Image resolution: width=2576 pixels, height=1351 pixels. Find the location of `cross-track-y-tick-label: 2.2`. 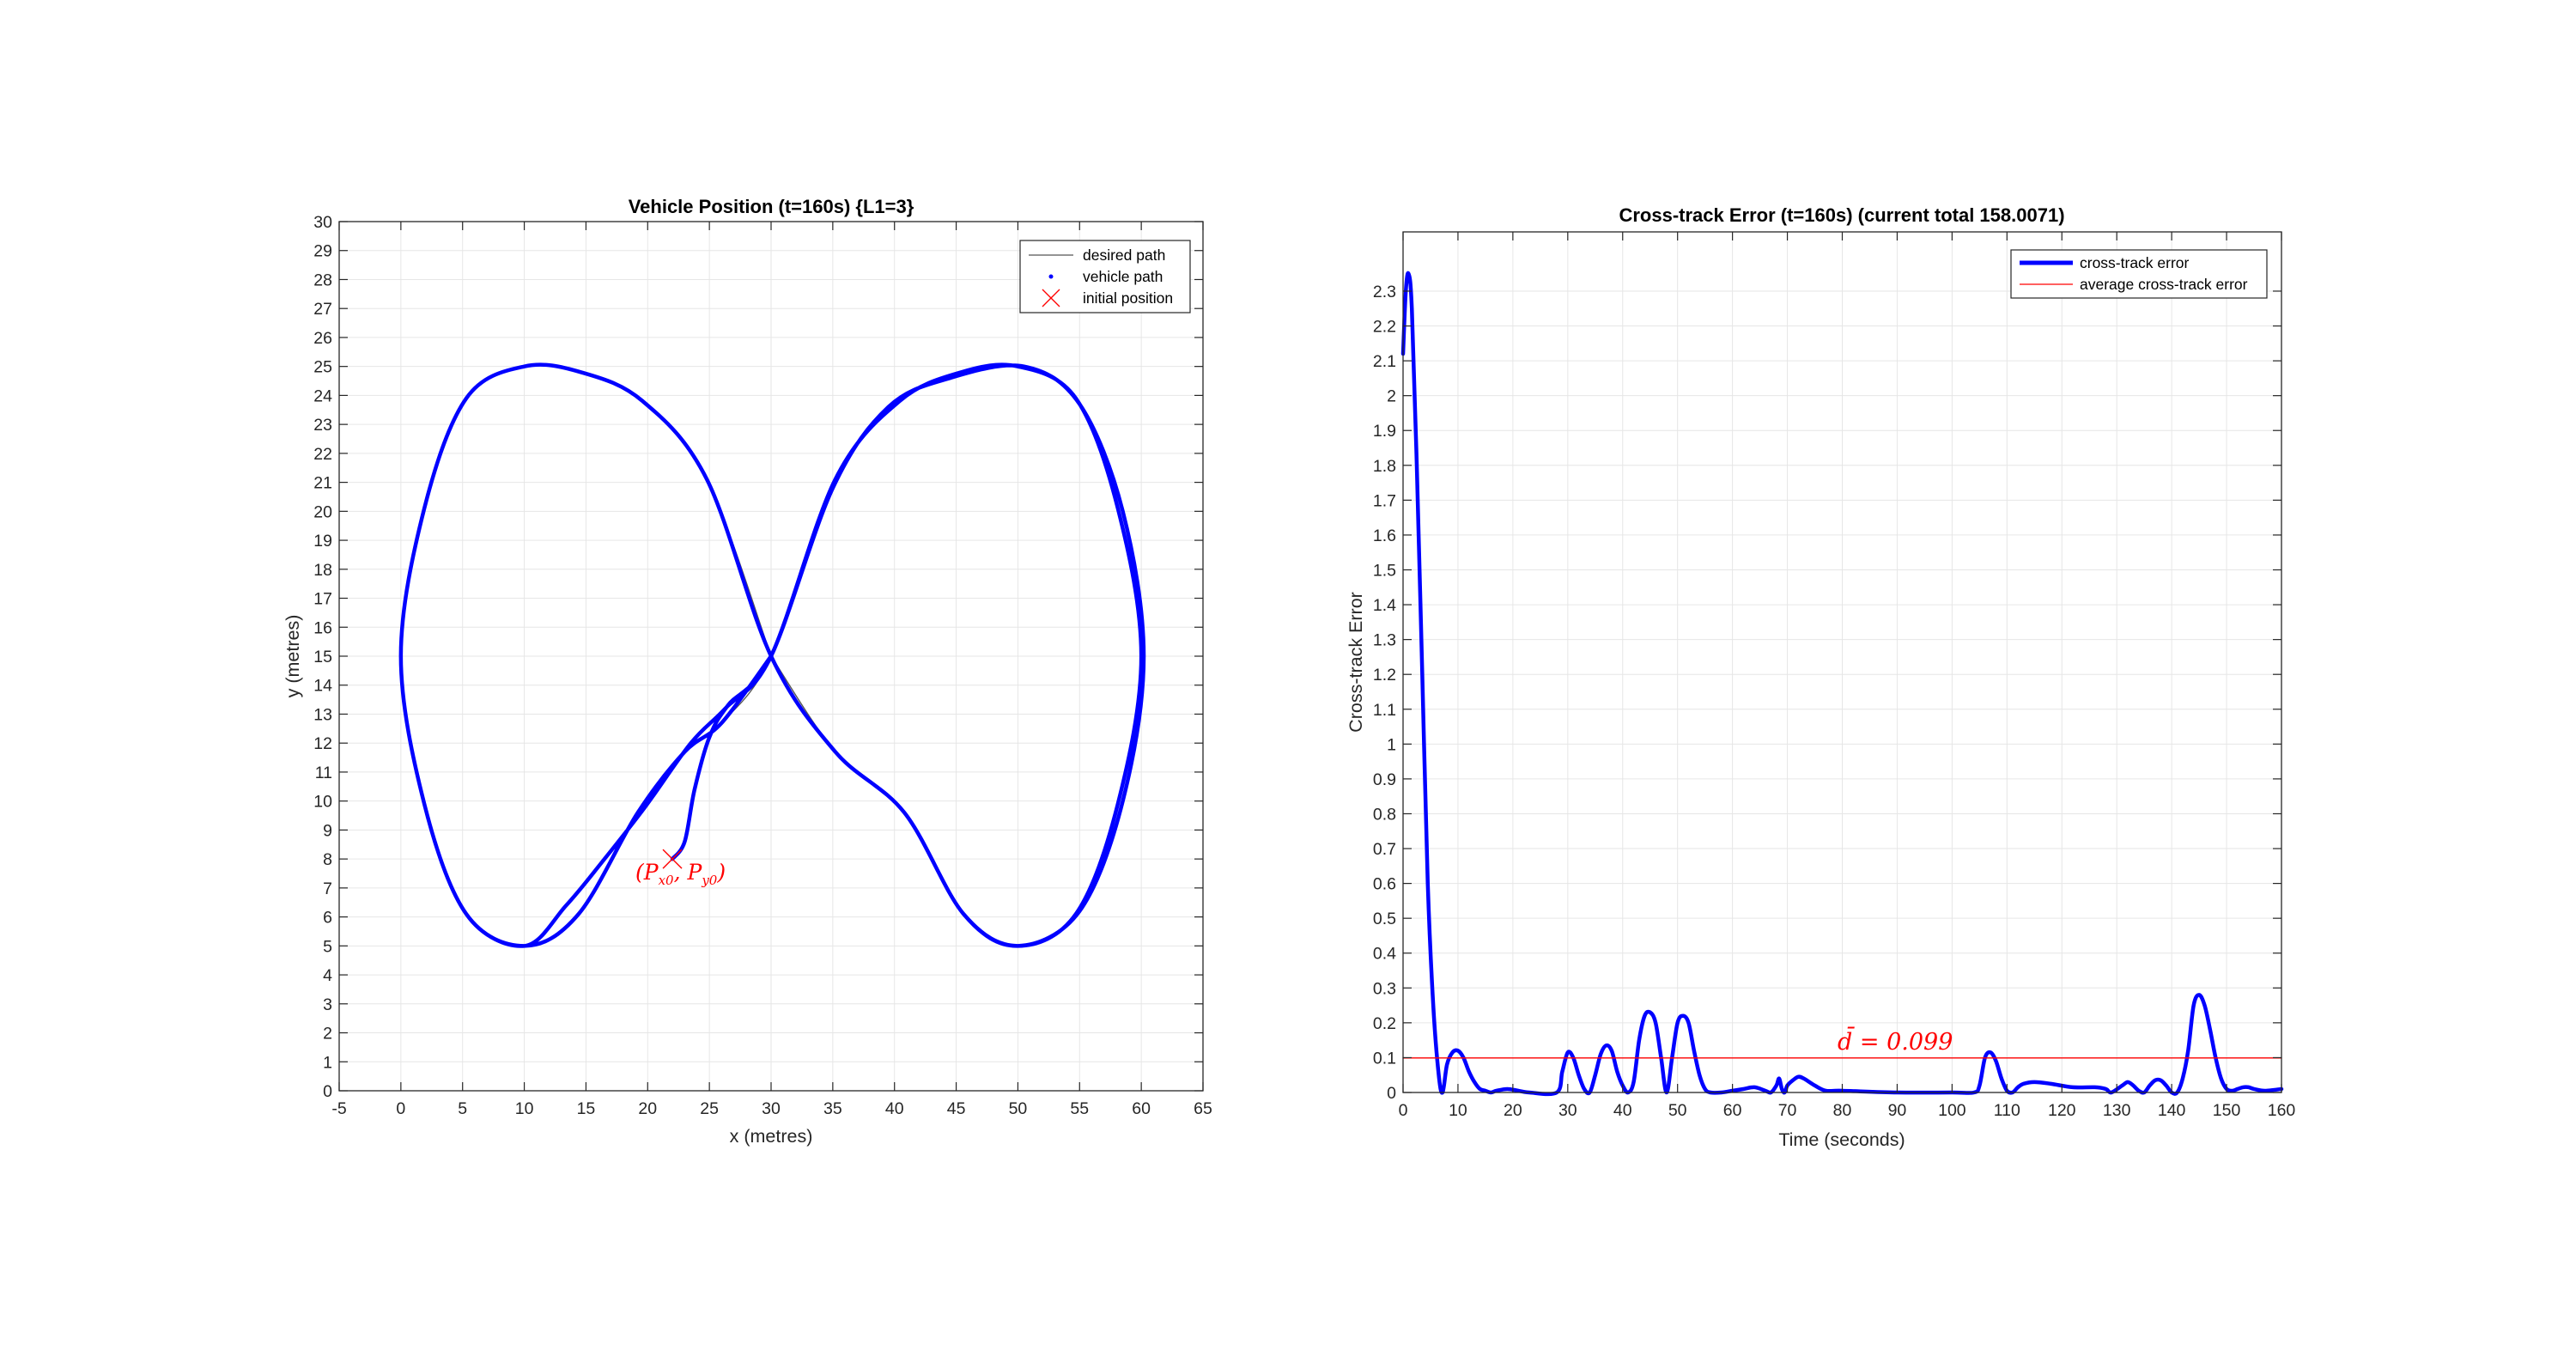

cross-track-y-tick-label: 2.2 is located at coordinates (1385, 327).